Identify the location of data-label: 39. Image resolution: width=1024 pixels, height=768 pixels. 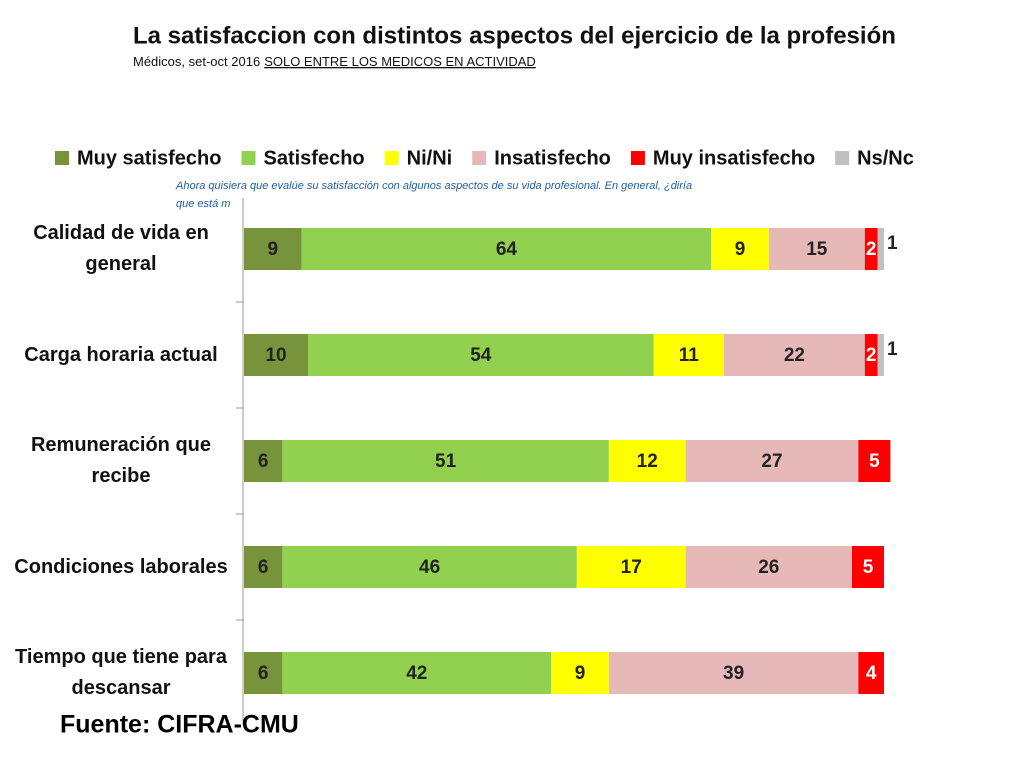
(733, 673).